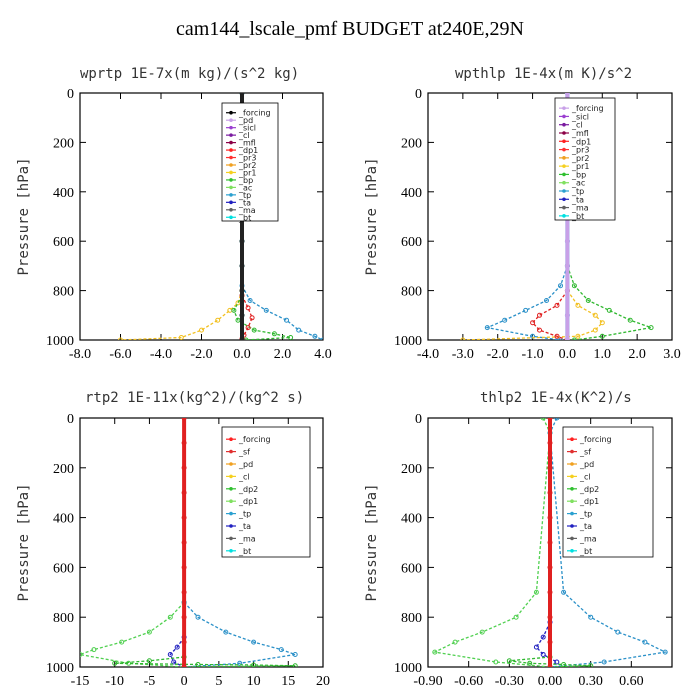 This screenshot has width=700, height=700. Describe the element at coordinates (63, 519) in the screenshot. I see `y-tick-label: 400` at that location.